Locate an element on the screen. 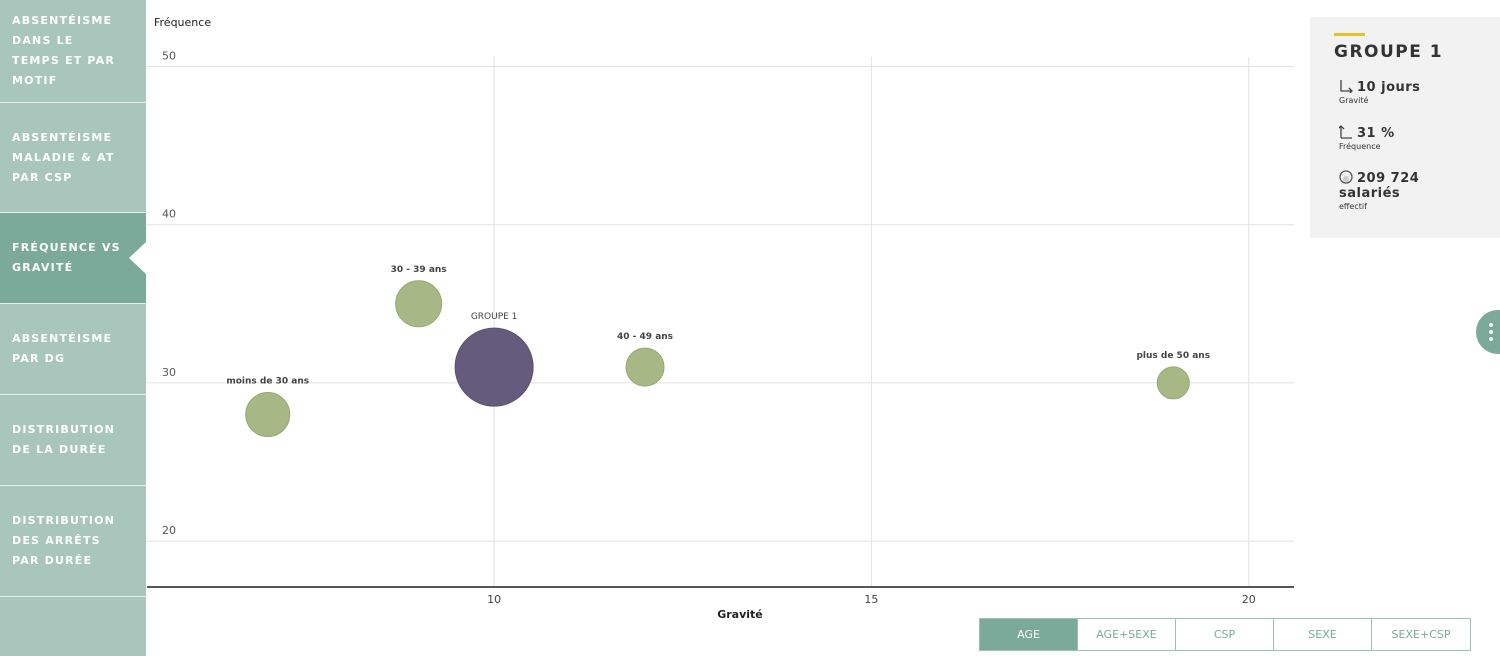  gravite-stat: 10 jours Gravité is located at coordinates (1380, 92).